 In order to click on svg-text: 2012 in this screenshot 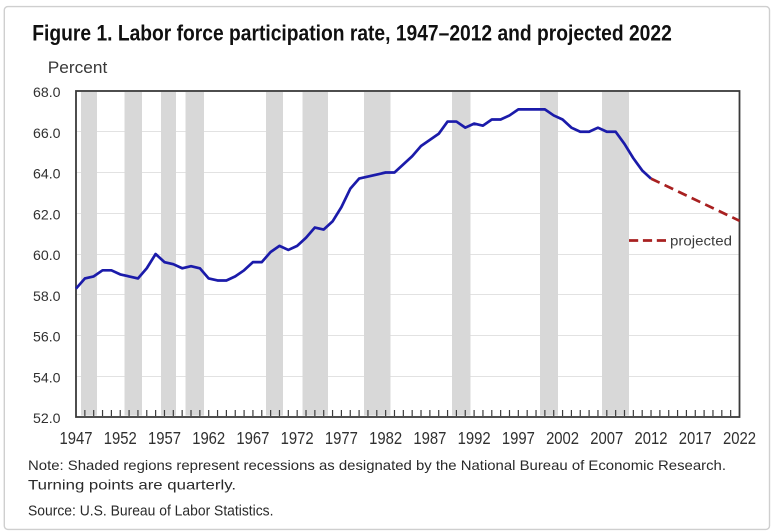, I will do `click(651, 438)`.